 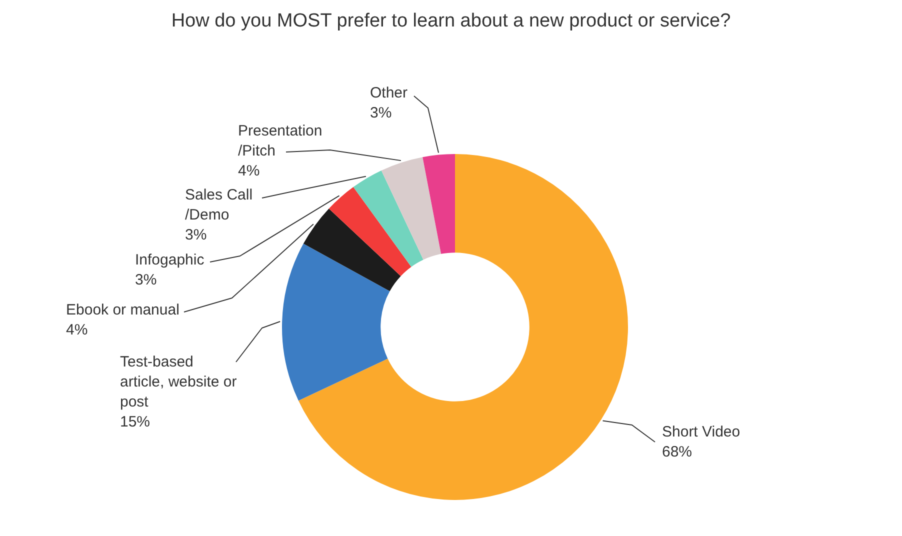 What do you see at coordinates (280, 141) in the screenshot?
I see `slice-label: Presentation /Pitch` at bounding box center [280, 141].